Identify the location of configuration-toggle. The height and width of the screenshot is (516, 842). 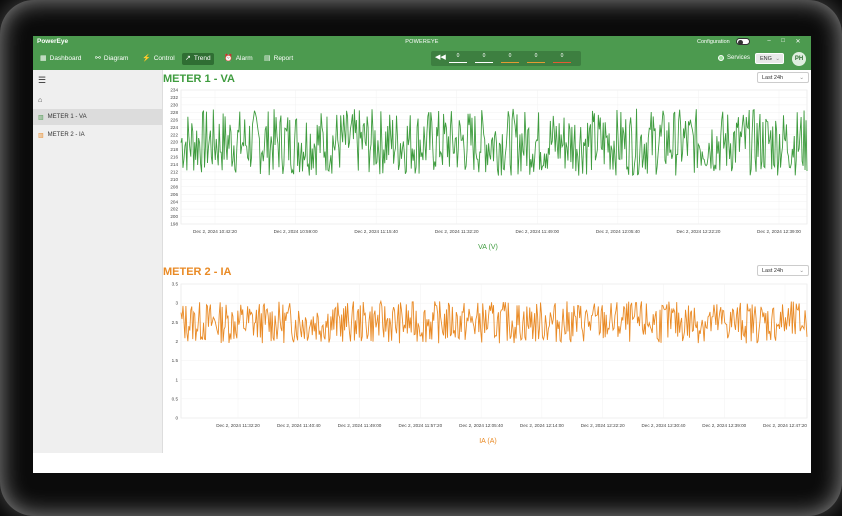
(743, 41).